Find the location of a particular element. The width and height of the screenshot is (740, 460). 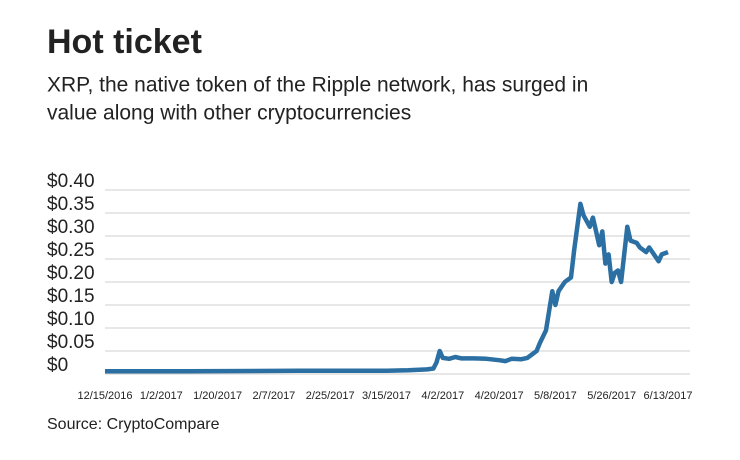

x-tick-label: 4/20/2017 is located at coordinates (499, 396).